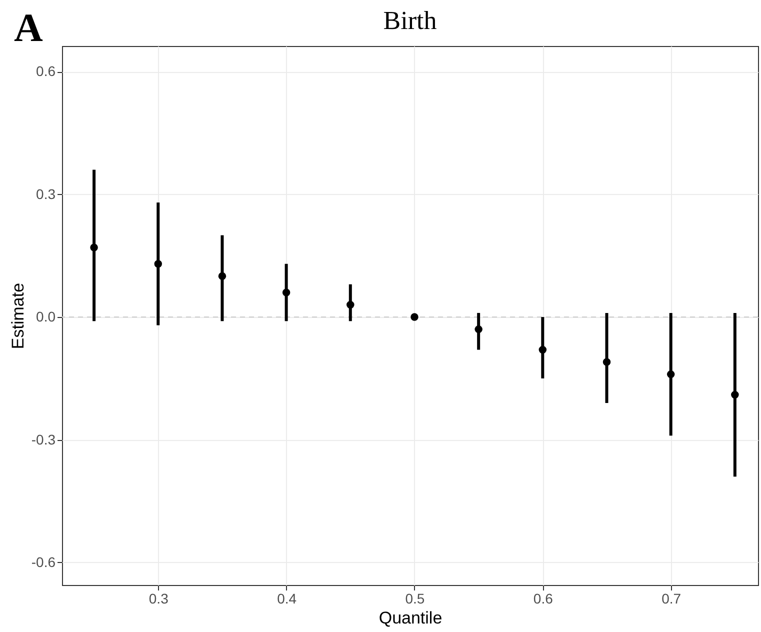  What do you see at coordinates (46, 316) in the screenshot?
I see `y-tick-label: 0.0` at bounding box center [46, 316].